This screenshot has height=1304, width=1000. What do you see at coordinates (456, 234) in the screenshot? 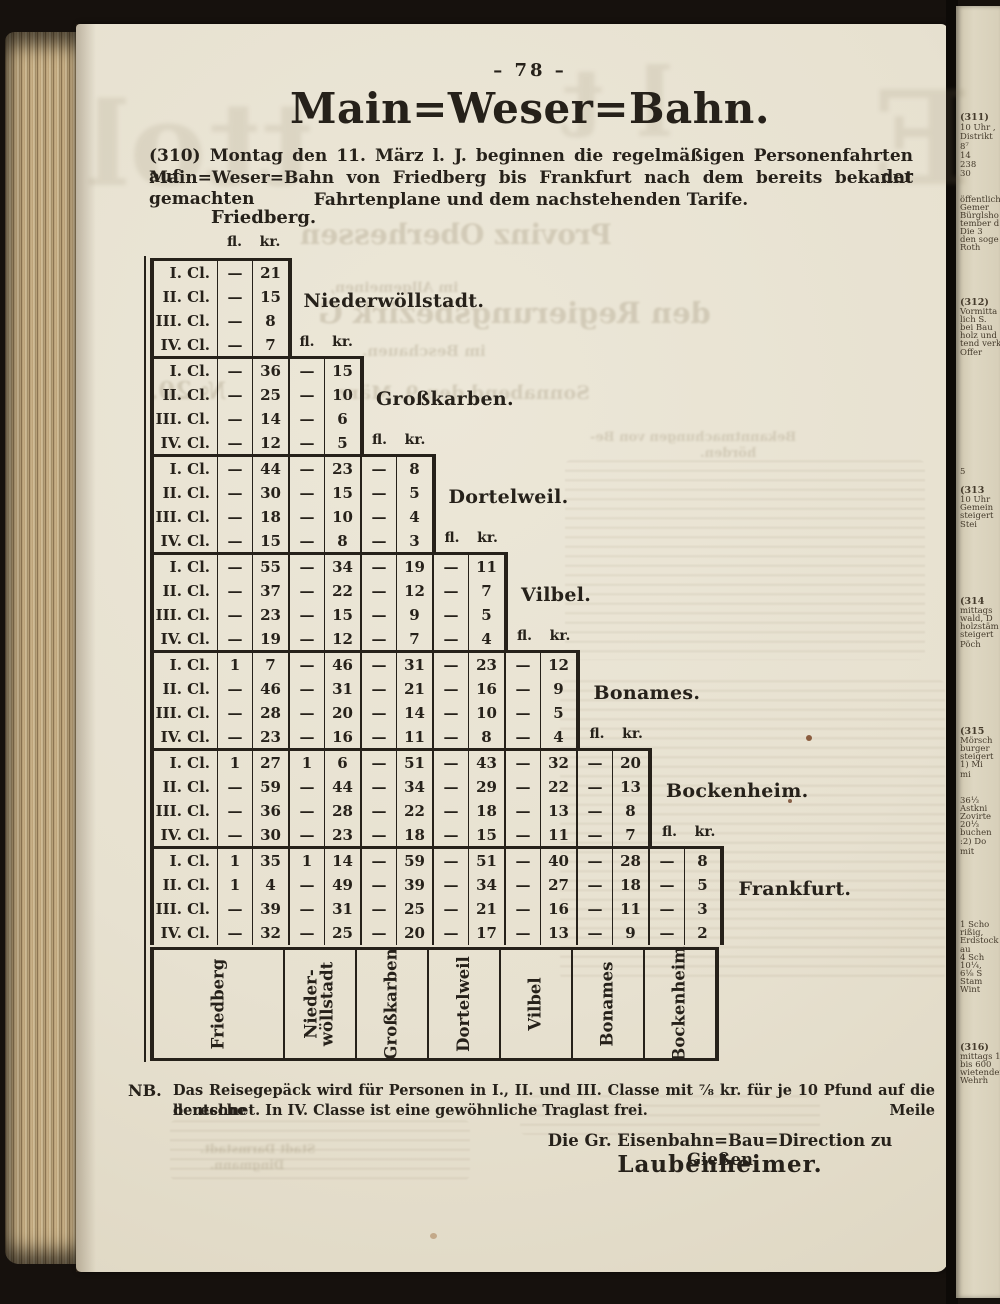
I see `bleedthrough-text: Provinz Oberhessen` at bounding box center [456, 234].